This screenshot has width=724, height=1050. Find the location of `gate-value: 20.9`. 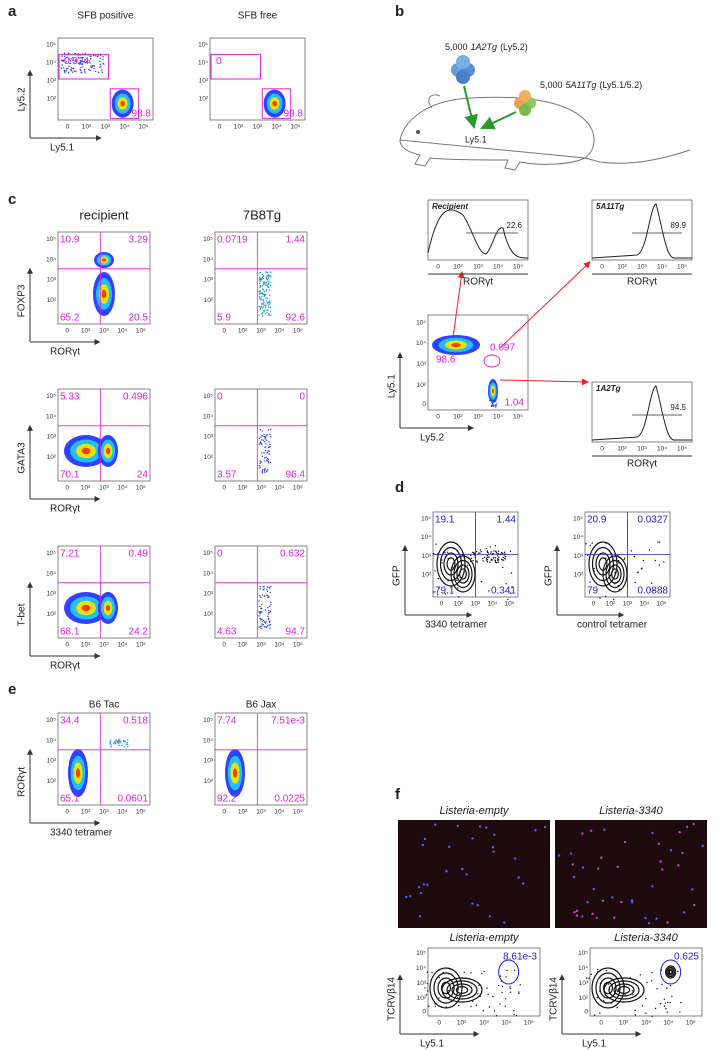

gate-value: 20.9 is located at coordinates (597, 520).